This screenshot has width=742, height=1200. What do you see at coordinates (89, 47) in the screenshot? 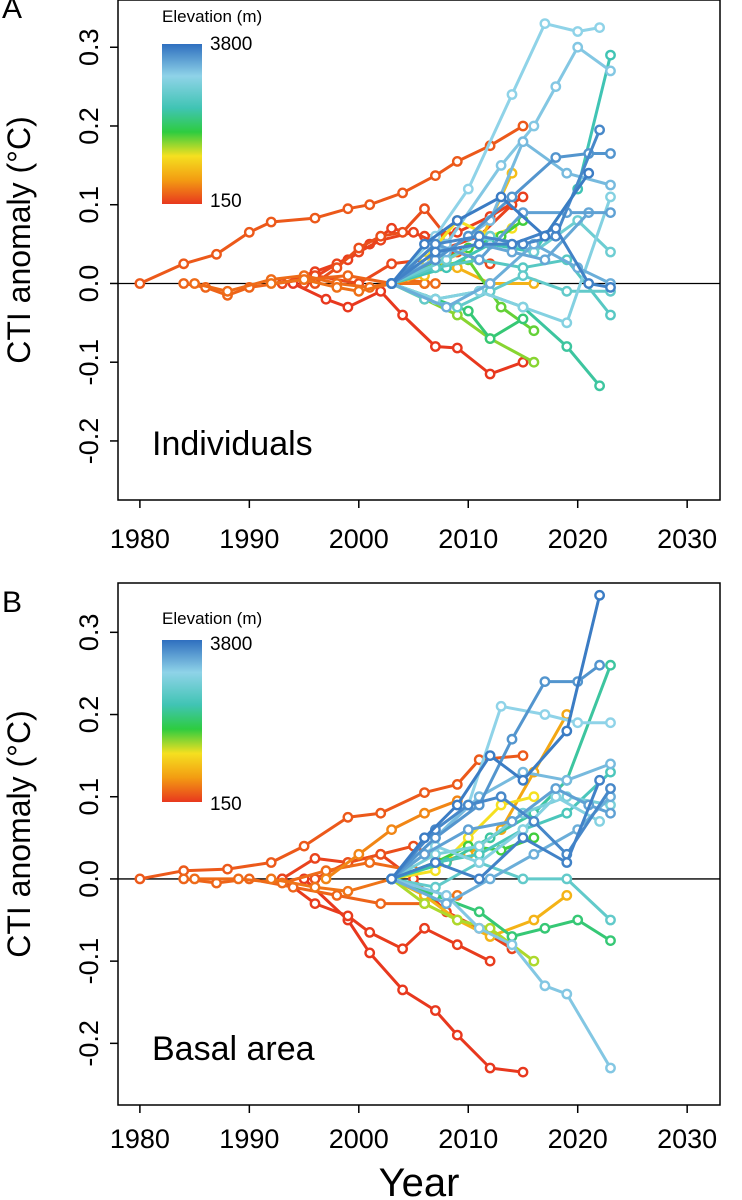
I see `y-tick-label: 0.3` at bounding box center [89, 47].